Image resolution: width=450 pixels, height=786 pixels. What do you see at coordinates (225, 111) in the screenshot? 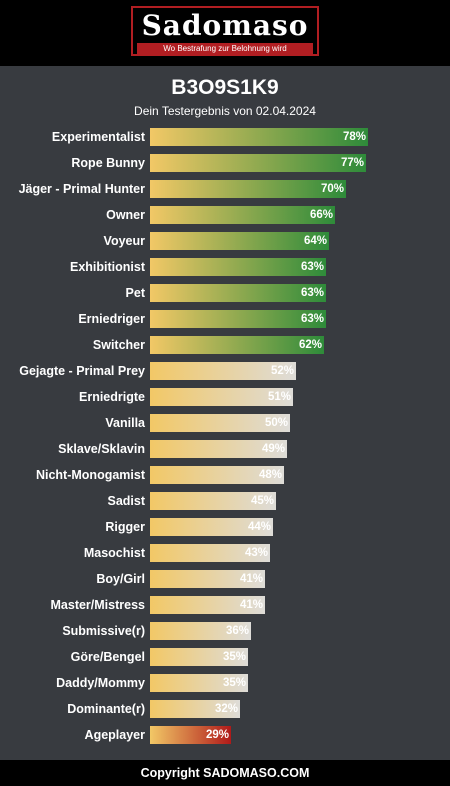
I see `result-subtitle: Dein Testergebnis von 02.04.2024` at bounding box center [225, 111].